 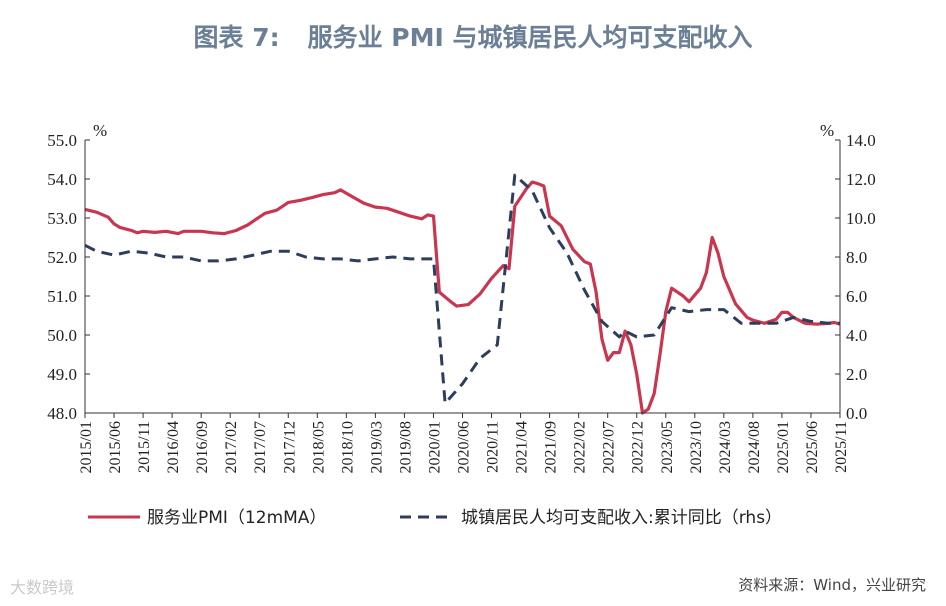 I want to click on legend-label: 服务业PMI（12mMA）, so click(x=236, y=518).